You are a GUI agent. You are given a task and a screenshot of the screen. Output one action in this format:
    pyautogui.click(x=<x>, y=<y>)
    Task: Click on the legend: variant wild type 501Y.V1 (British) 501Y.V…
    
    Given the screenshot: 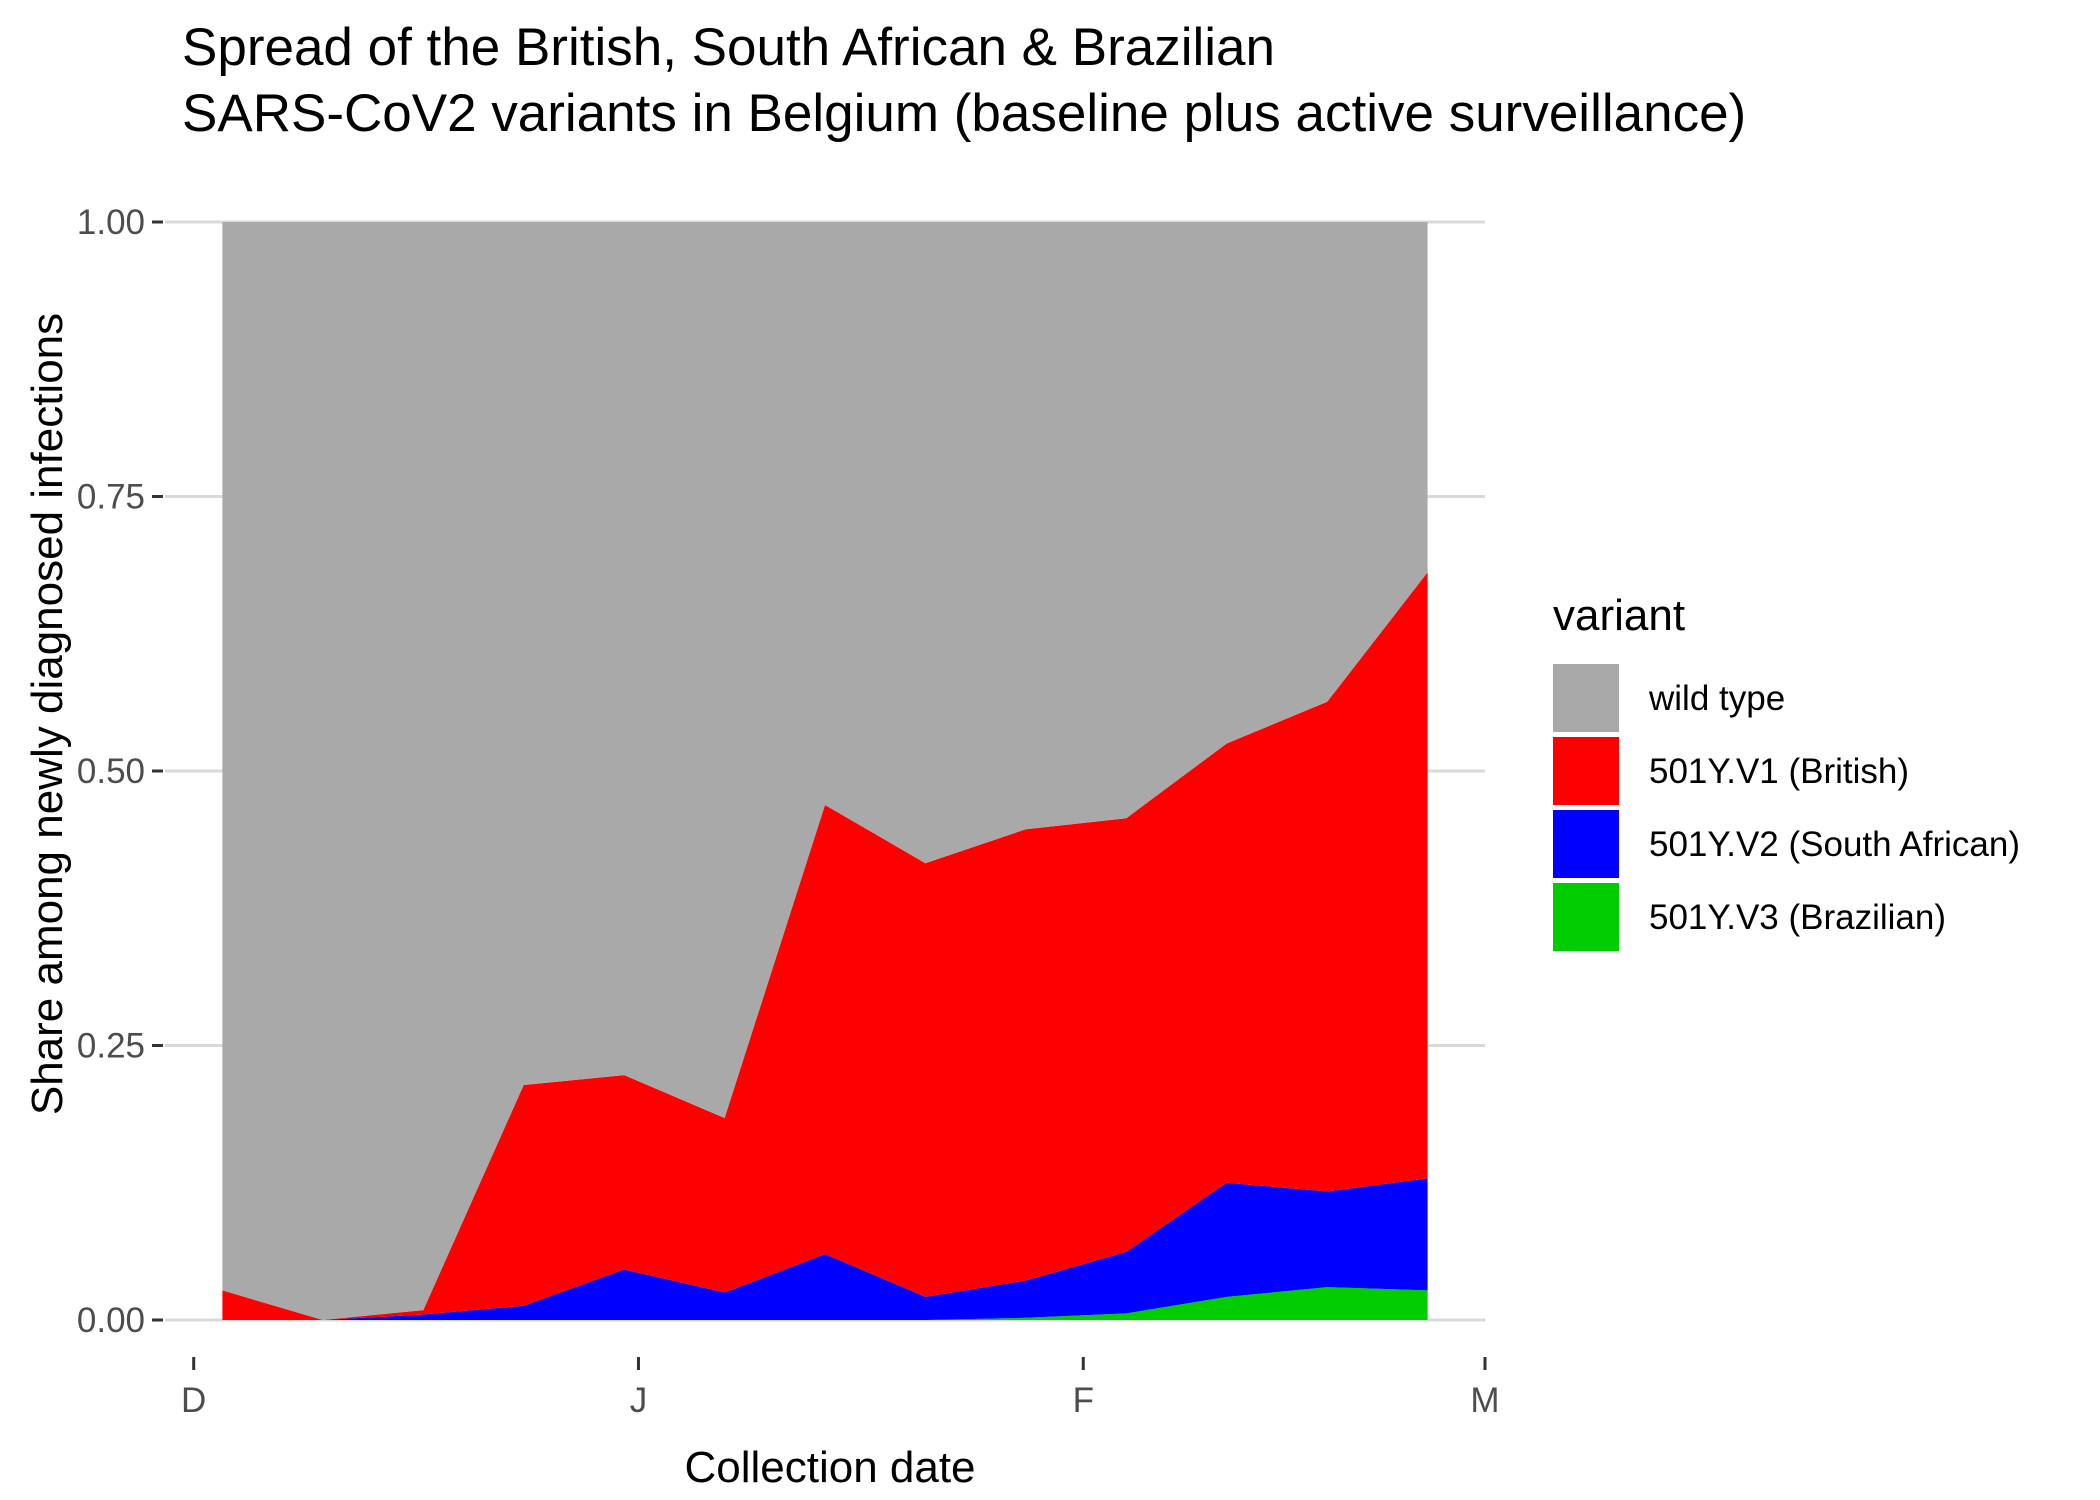 What is the action you would take?
    pyautogui.click(x=1786, y=771)
    